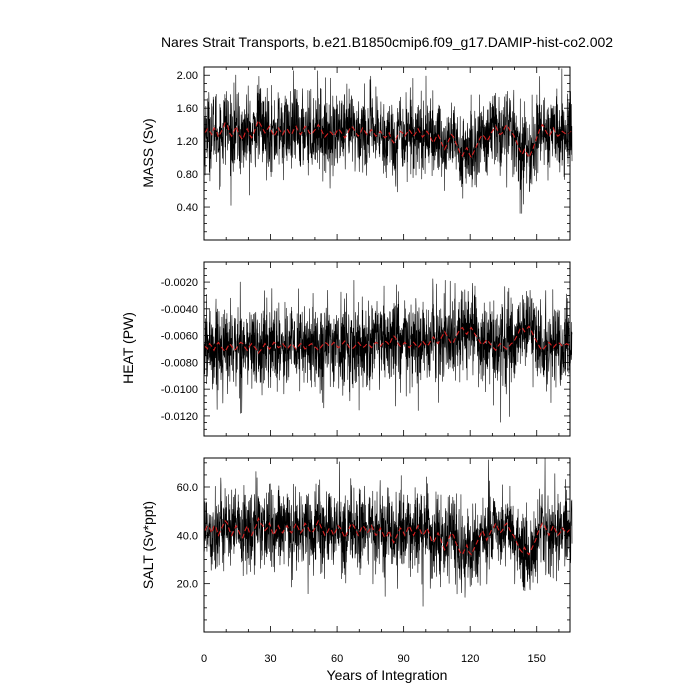 Image resolution: width=700 pixels, height=700 pixels. Describe the element at coordinates (187, 109) in the screenshot. I see `mass-y-tick-label: 1.60` at that location.